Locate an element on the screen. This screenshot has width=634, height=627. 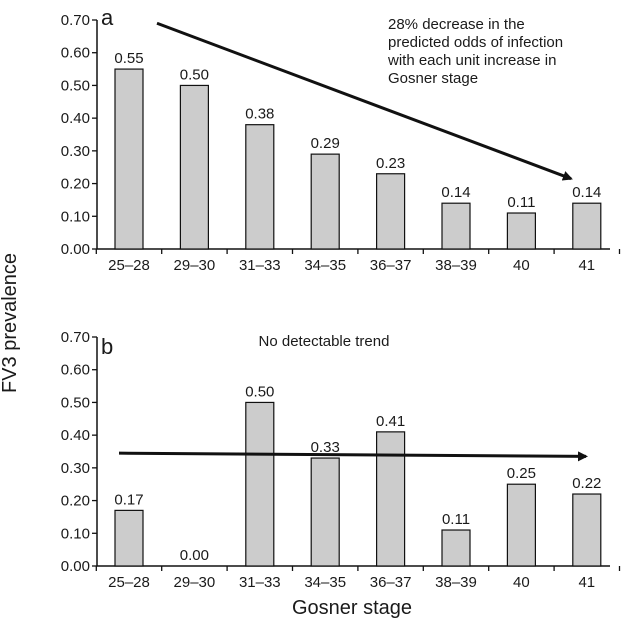
data-label: 0.23 is located at coordinates (390, 163).